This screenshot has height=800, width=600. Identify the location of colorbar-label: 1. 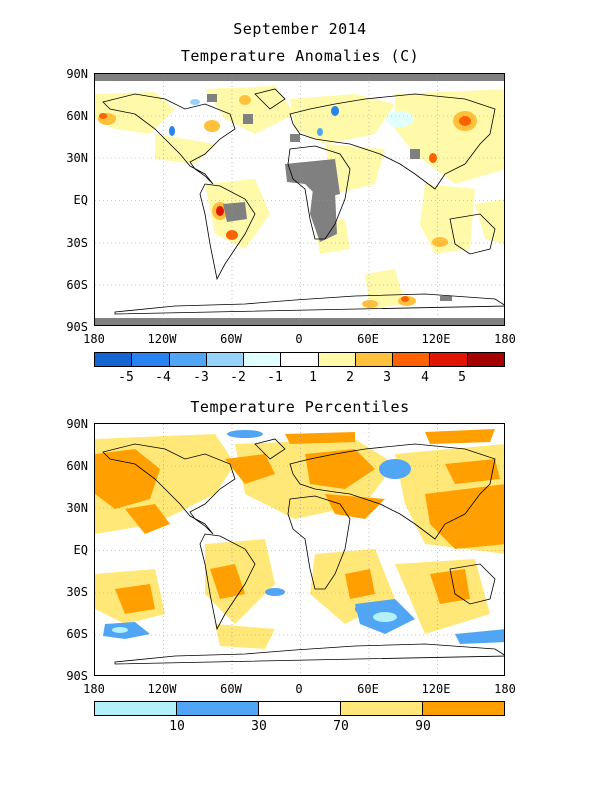
(313, 377).